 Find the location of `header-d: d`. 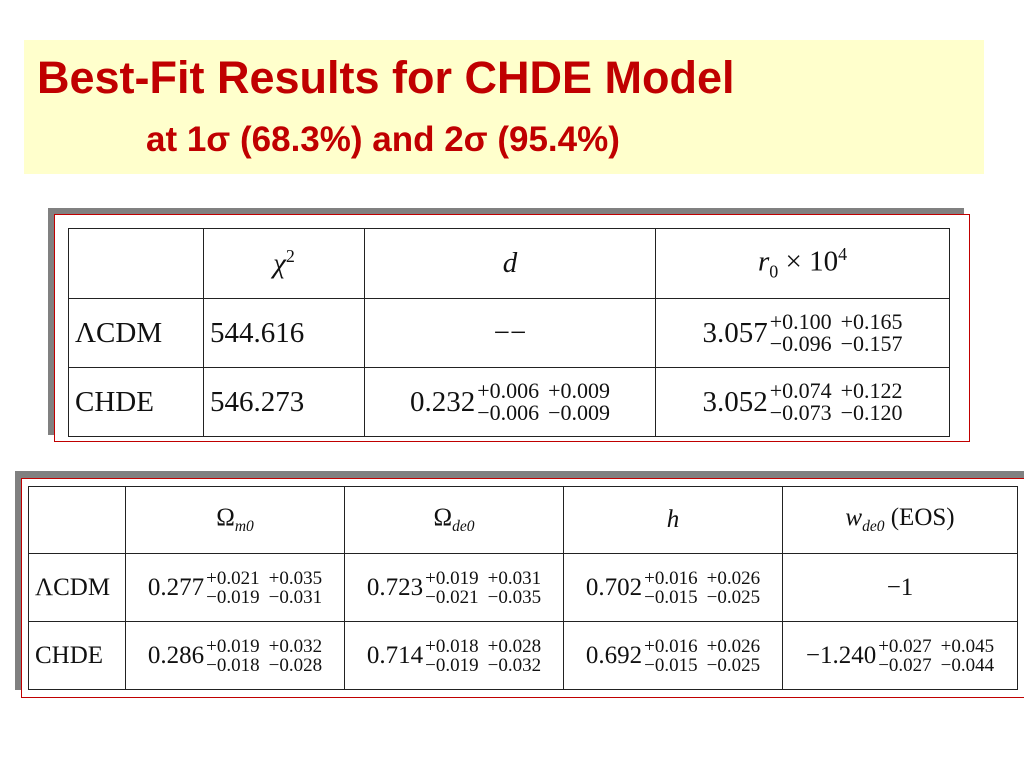

header-d: d is located at coordinates (510, 263).